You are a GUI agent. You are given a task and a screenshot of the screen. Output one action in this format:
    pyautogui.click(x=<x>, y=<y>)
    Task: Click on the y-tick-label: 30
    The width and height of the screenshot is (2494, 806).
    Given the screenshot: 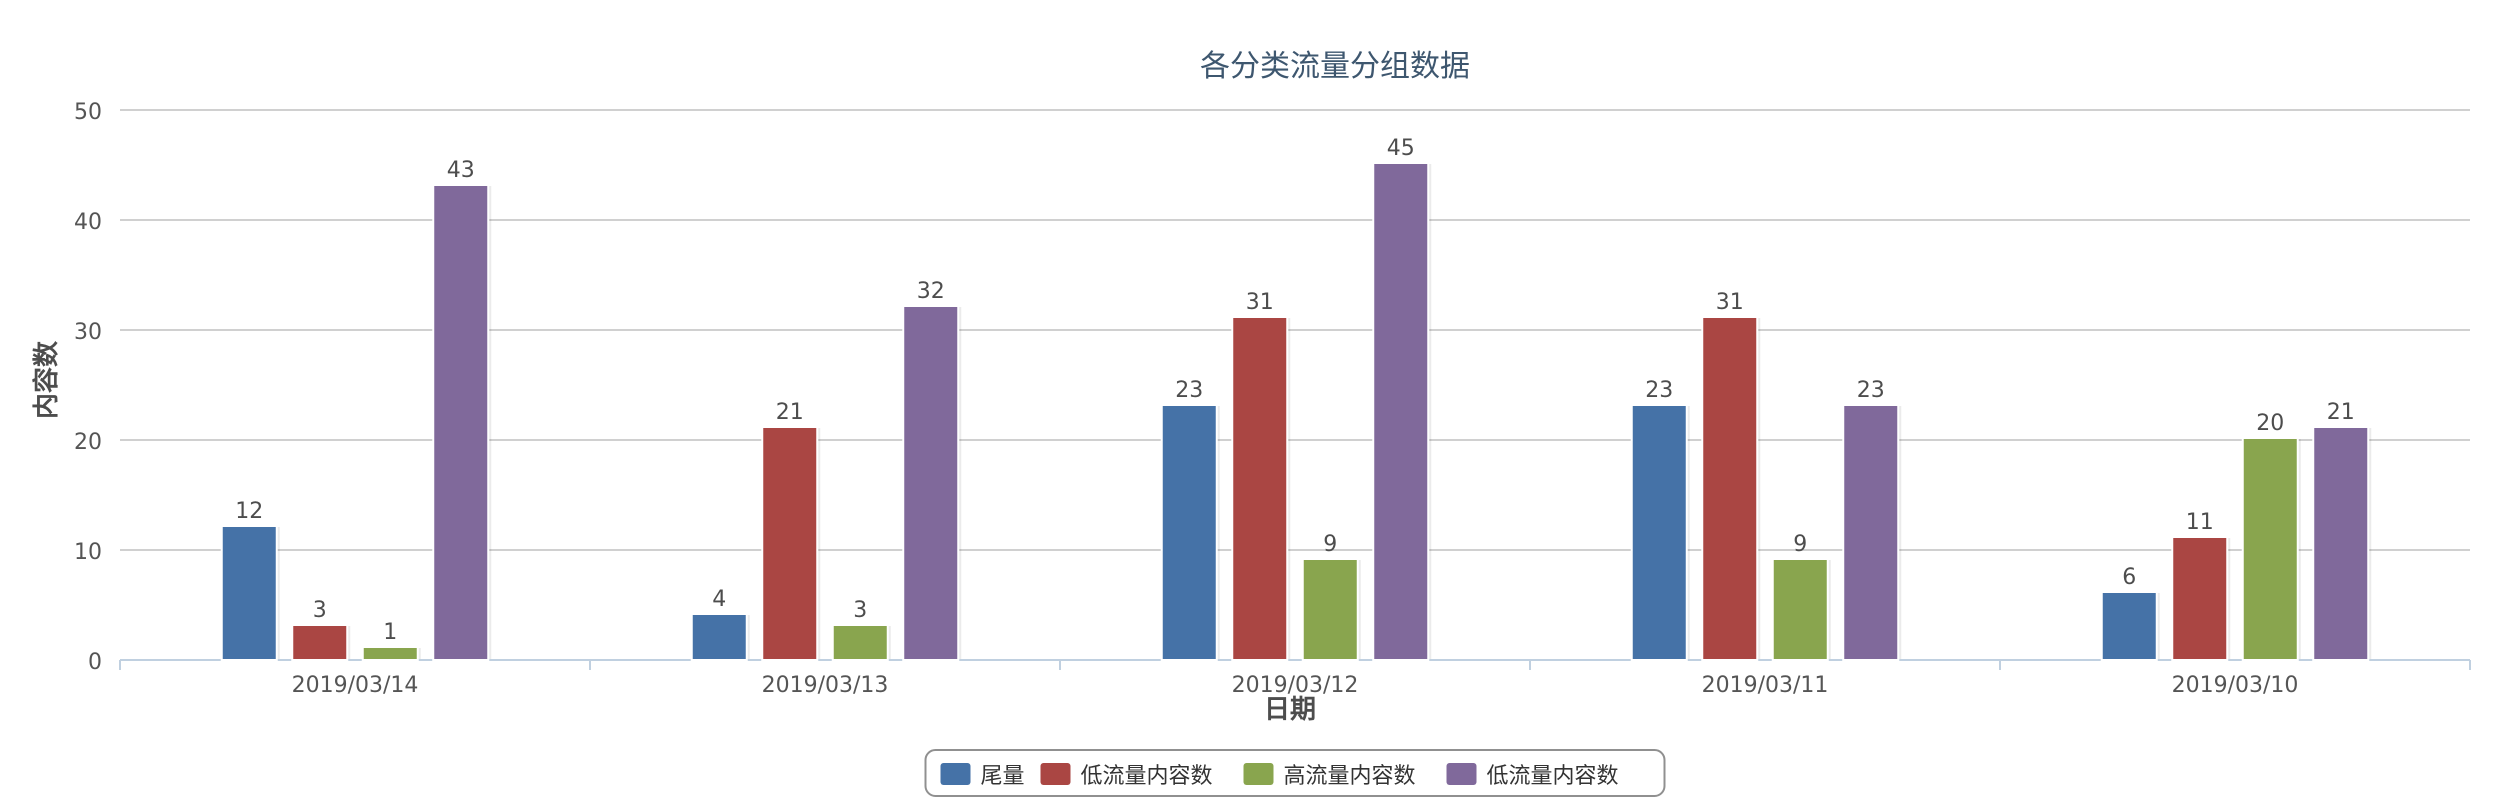 What is the action you would take?
    pyautogui.click(x=88, y=332)
    